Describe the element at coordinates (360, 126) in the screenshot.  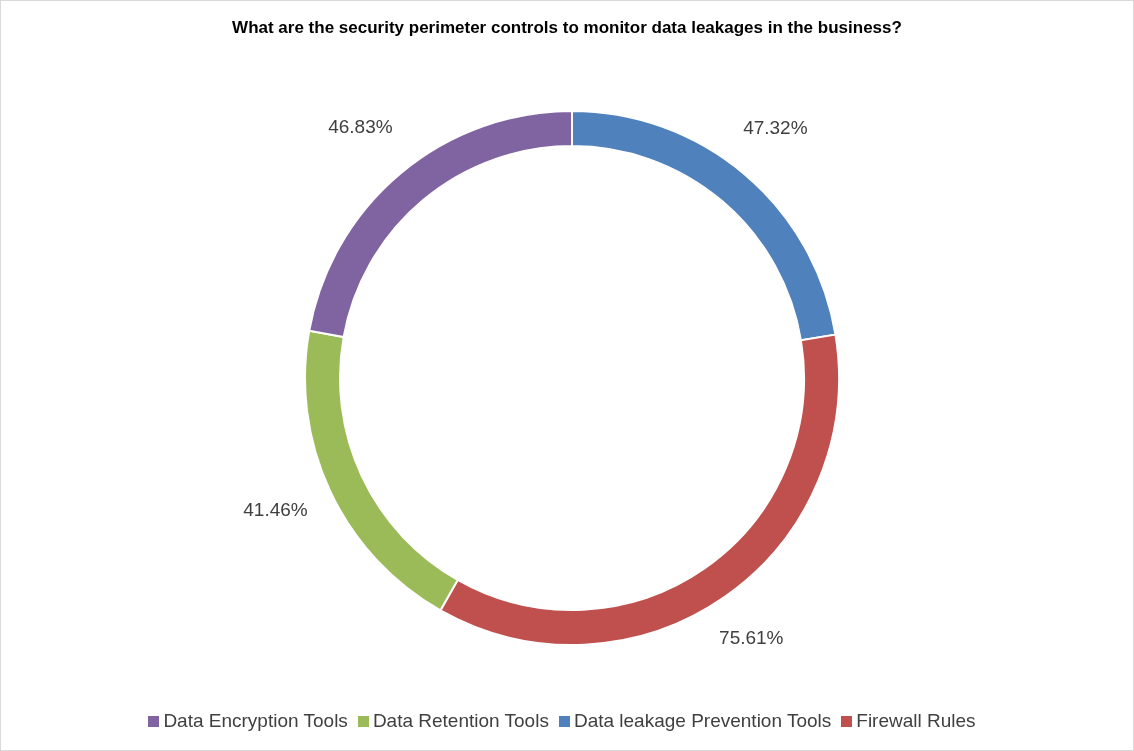
I see `data-label: 46.83%` at that location.